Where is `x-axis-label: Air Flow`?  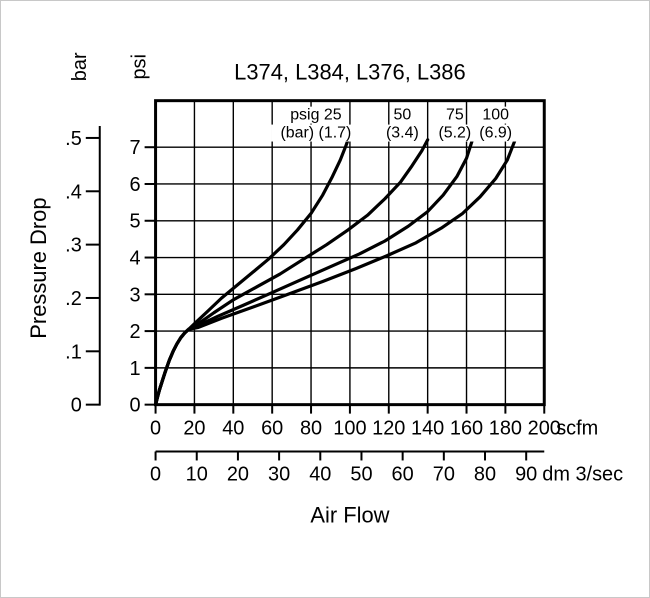 x-axis-label: Air Flow is located at coordinates (349, 514).